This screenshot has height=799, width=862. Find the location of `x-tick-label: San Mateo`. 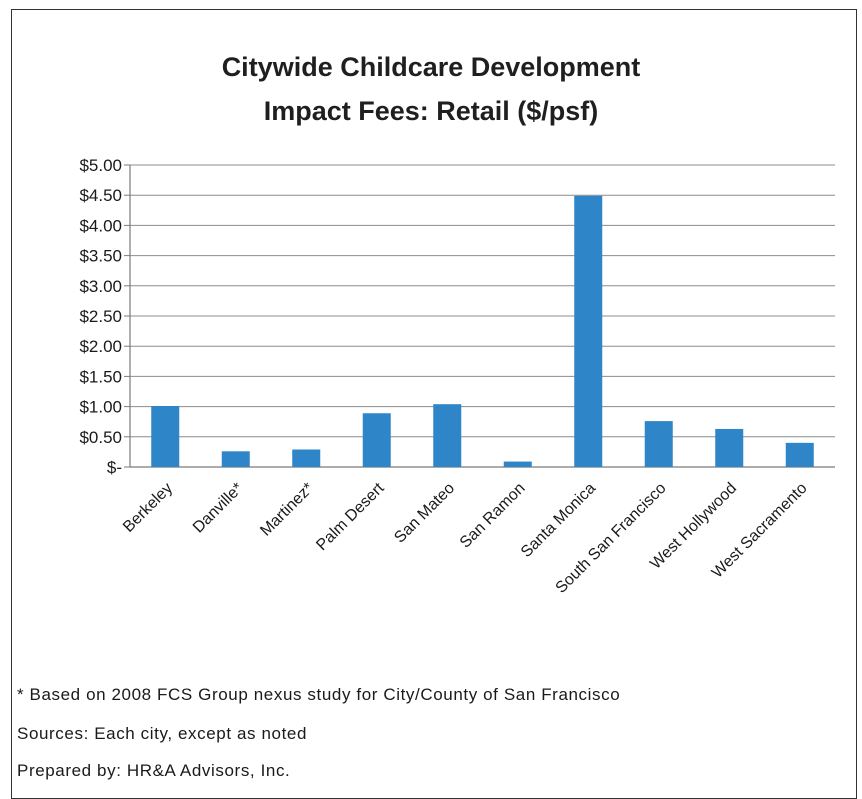

x-tick-label: San Mateo is located at coordinates (424, 513).